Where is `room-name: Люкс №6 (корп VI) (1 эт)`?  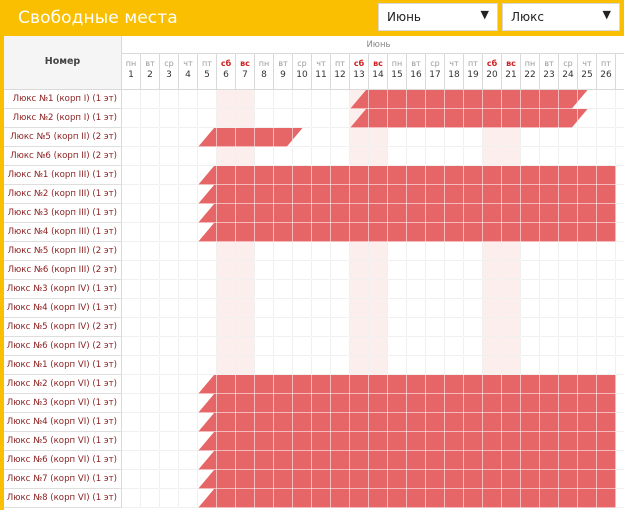
room-name: Люкс №6 (корп VI) (1 эт) is located at coordinates (63, 460).